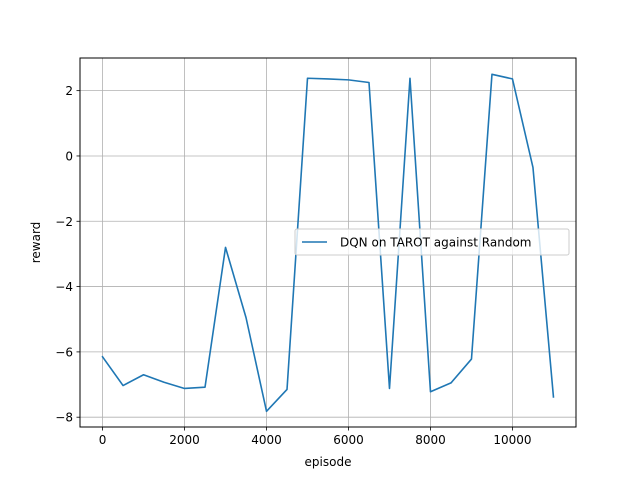 This screenshot has width=640, height=480. What do you see at coordinates (69, 91) in the screenshot?
I see `y-tick-label: 2` at bounding box center [69, 91].